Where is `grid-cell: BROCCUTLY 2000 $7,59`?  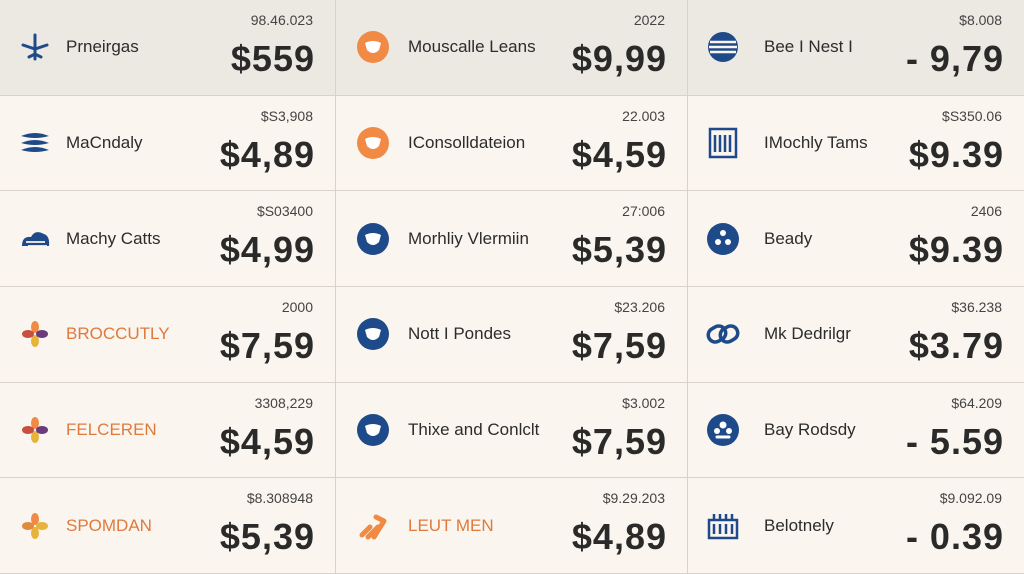
grid-cell: BROCCUTLY 2000 $7,59 is located at coordinates (168, 334).